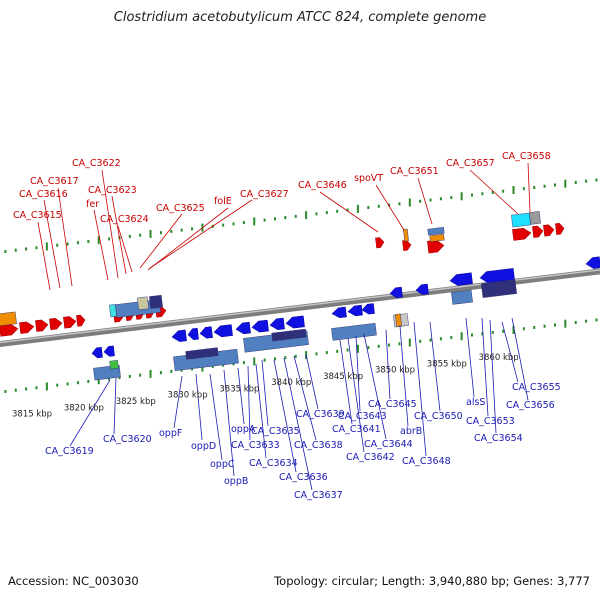  What do you see at coordinates (526, 156) in the screenshot?
I see `forward_genes-label: CA_C3658` at bounding box center [526, 156].